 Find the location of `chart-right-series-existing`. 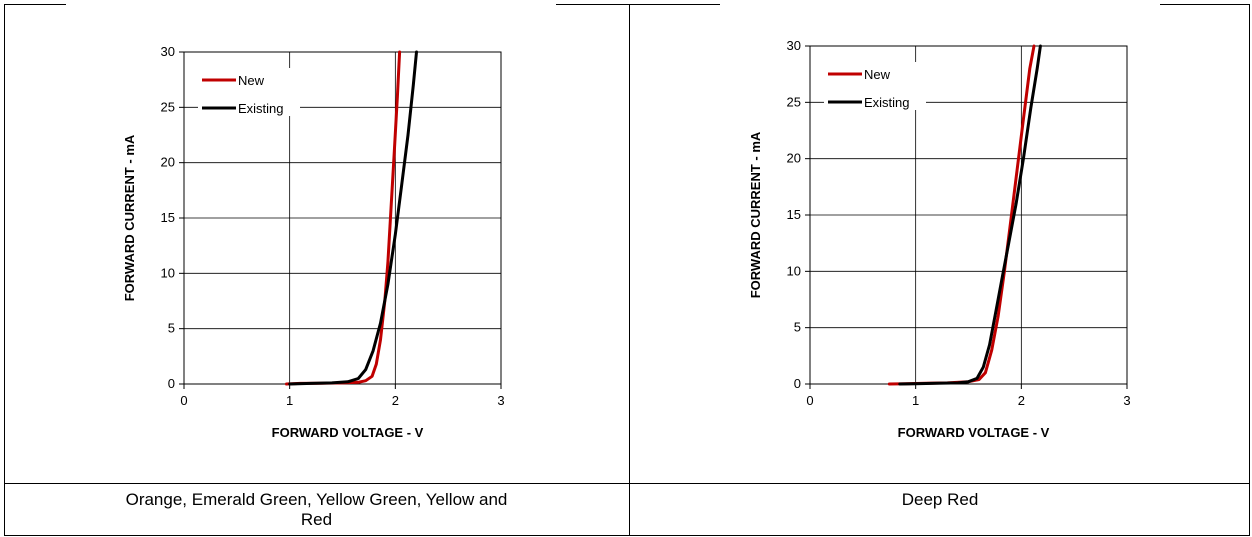

chart-right-series-existing is located at coordinates (970, 215).